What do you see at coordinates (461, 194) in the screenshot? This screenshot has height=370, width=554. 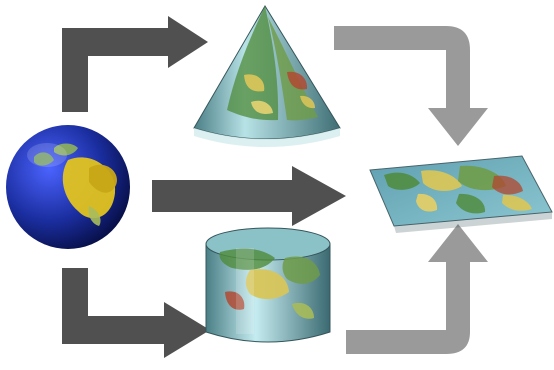 I see `flat-map` at bounding box center [461, 194].